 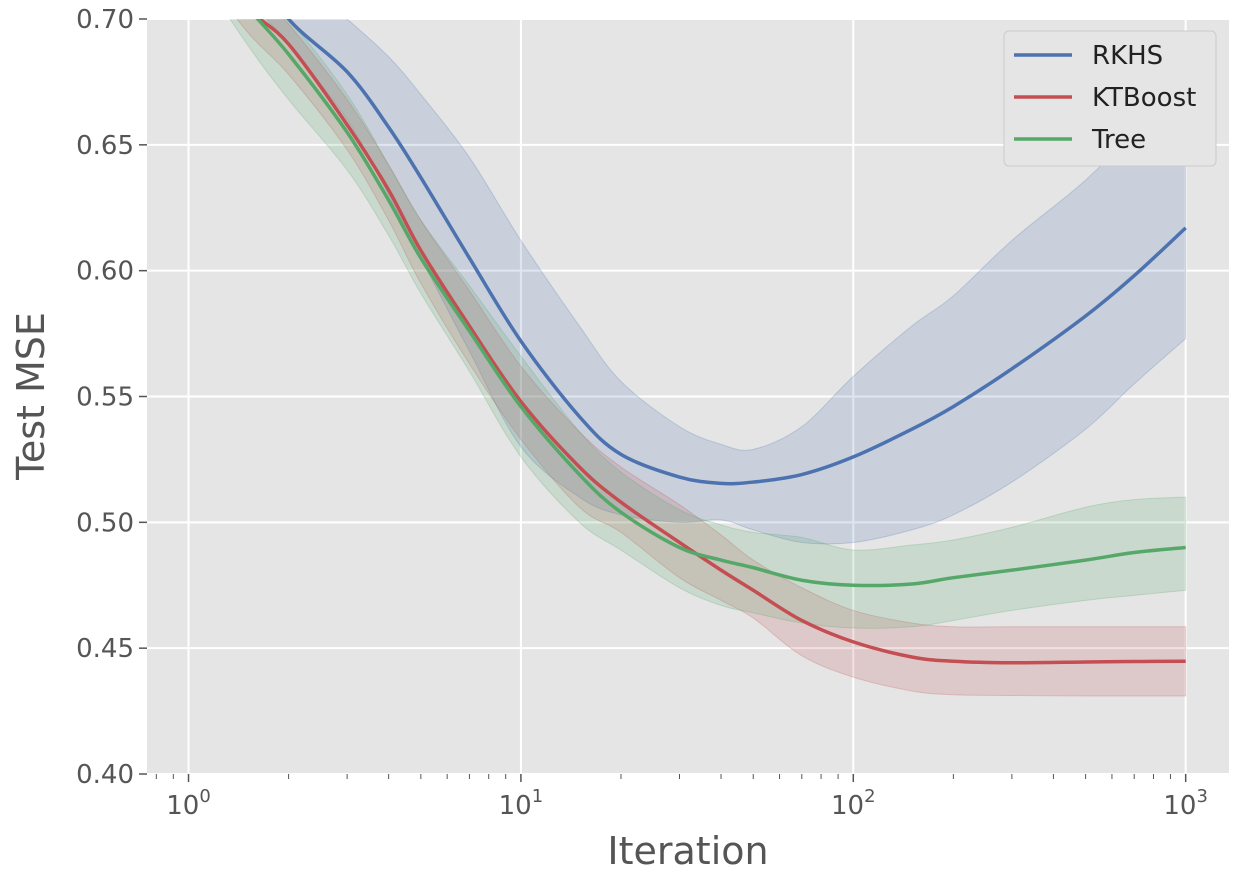 I want to click on y-tick-label: 0.65, so click(x=105, y=146).